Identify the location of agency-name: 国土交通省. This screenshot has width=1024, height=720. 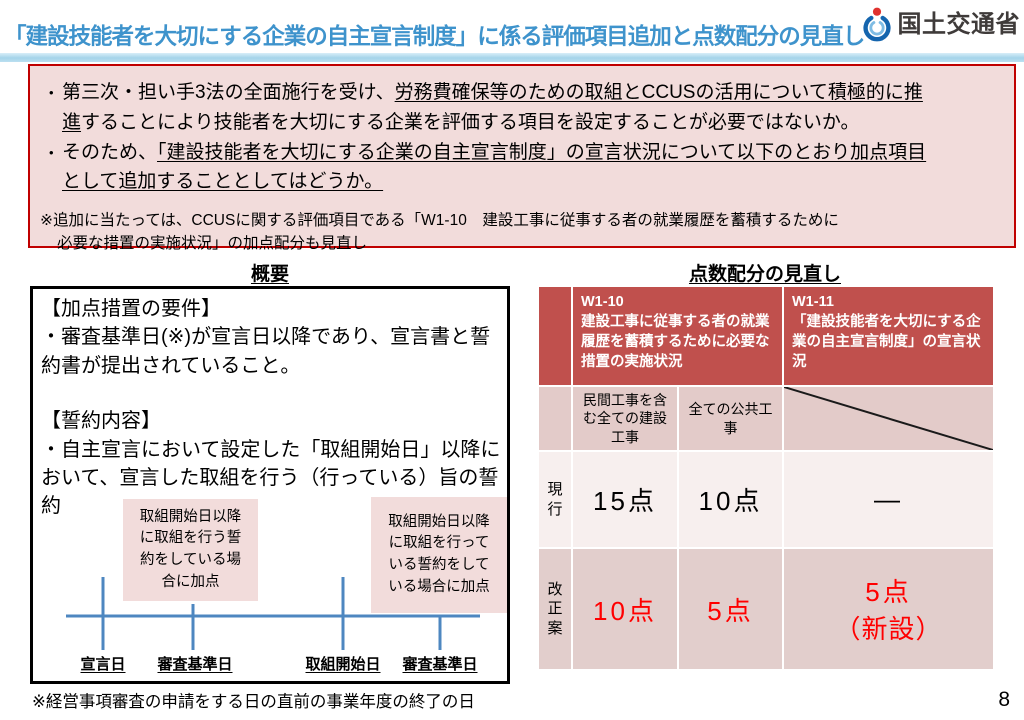
(958, 24).